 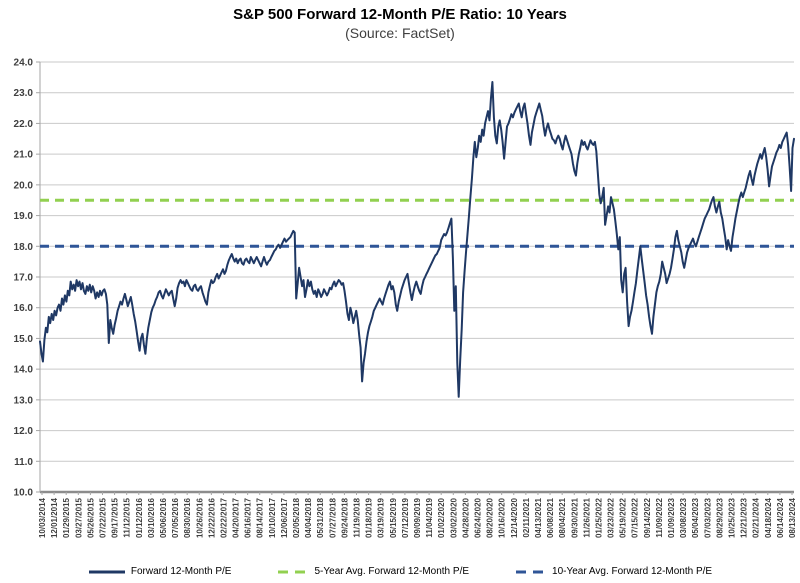 I want to click on svg-text: 20.0, so click(x=24, y=185).